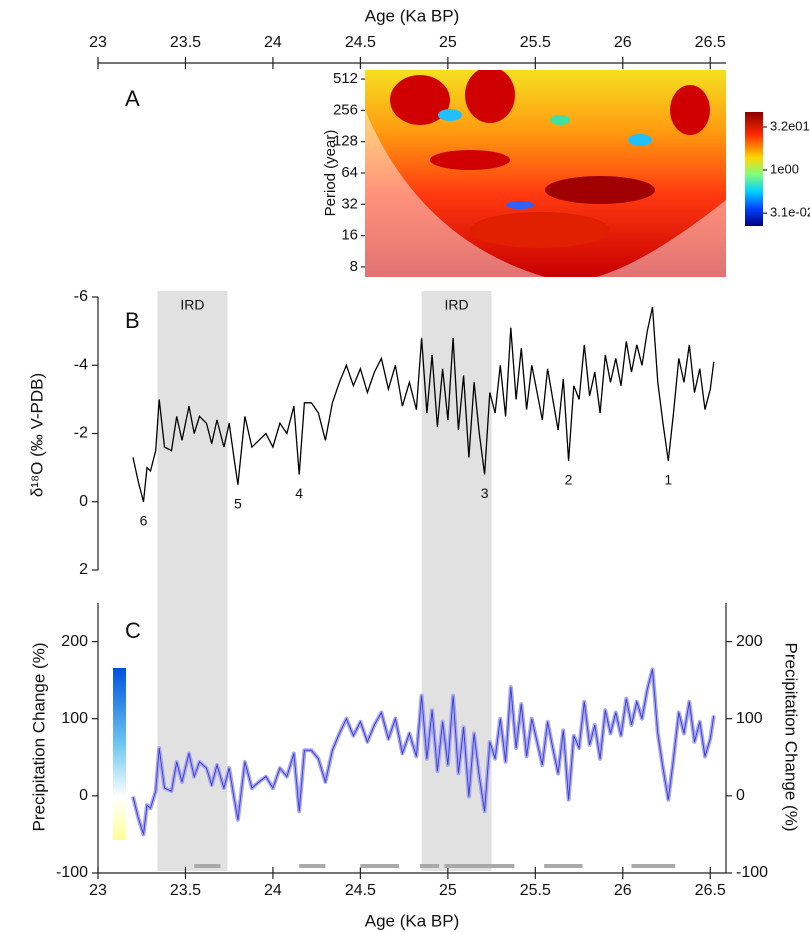 This screenshot has width=810, height=932. Describe the element at coordinates (349, 203) in the screenshot. I see `y-tick-label: 32` at that location.